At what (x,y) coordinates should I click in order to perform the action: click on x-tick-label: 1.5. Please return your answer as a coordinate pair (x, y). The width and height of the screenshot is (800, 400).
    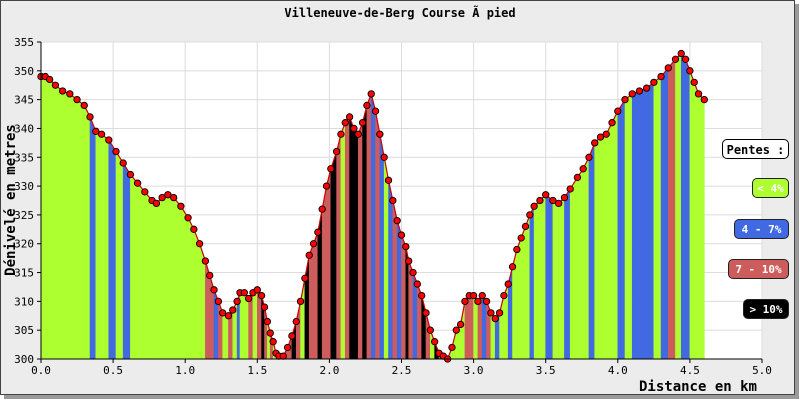
    Looking at the image, I should click on (257, 370).